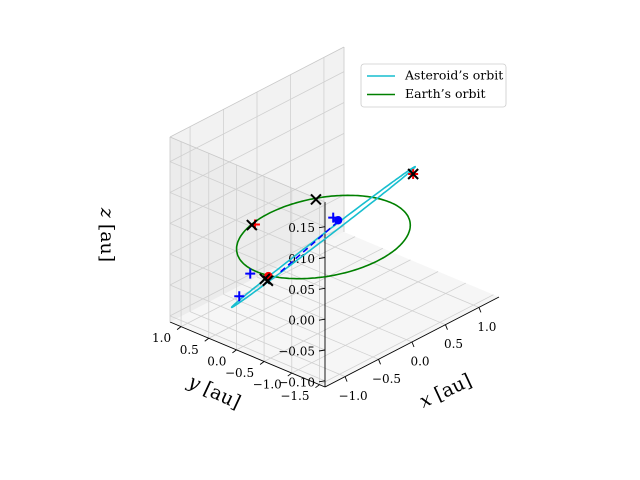  Describe the element at coordinates (353, 396) in the screenshot. I see `x-tick-label: −1.0` at that location.